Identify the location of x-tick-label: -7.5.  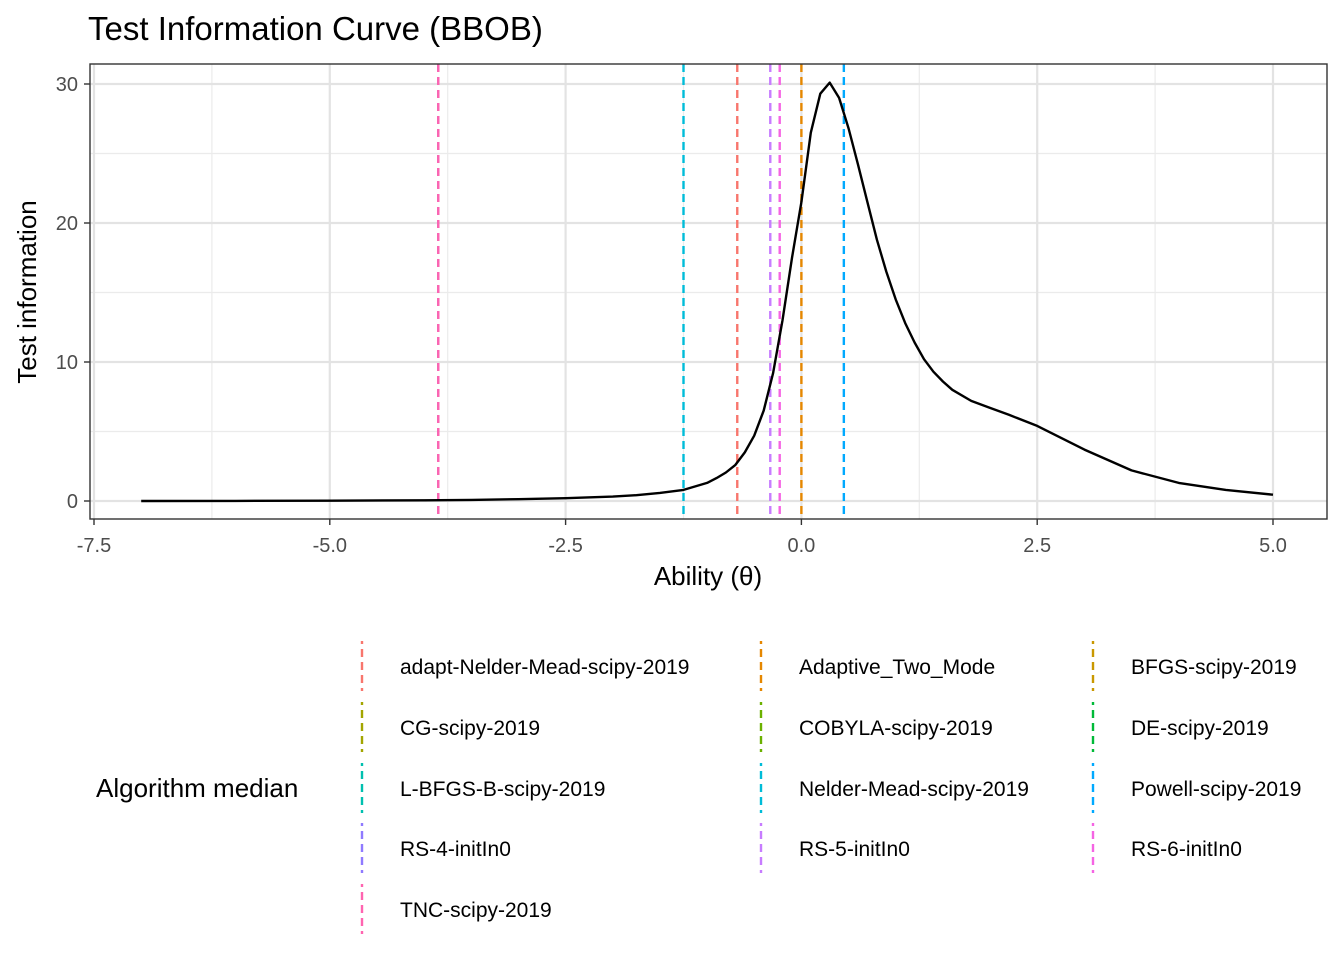
(94, 546).